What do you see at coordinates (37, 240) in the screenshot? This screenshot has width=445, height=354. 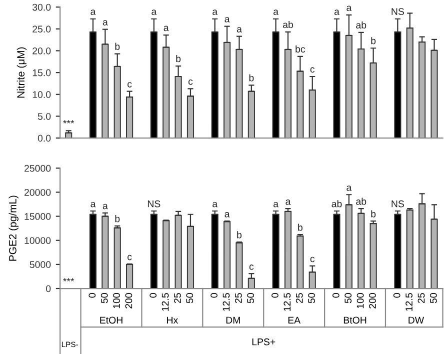 I see `y-tick-label: 10000` at bounding box center [37, 240].